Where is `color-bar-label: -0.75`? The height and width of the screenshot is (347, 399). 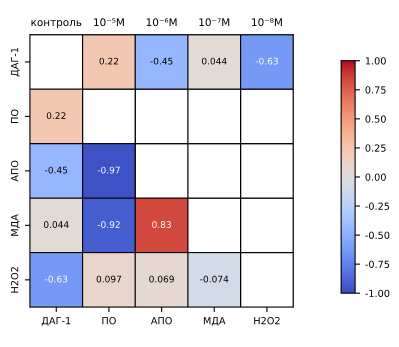
color-bar-label: -0.75 is located at coordinates (377, 264).